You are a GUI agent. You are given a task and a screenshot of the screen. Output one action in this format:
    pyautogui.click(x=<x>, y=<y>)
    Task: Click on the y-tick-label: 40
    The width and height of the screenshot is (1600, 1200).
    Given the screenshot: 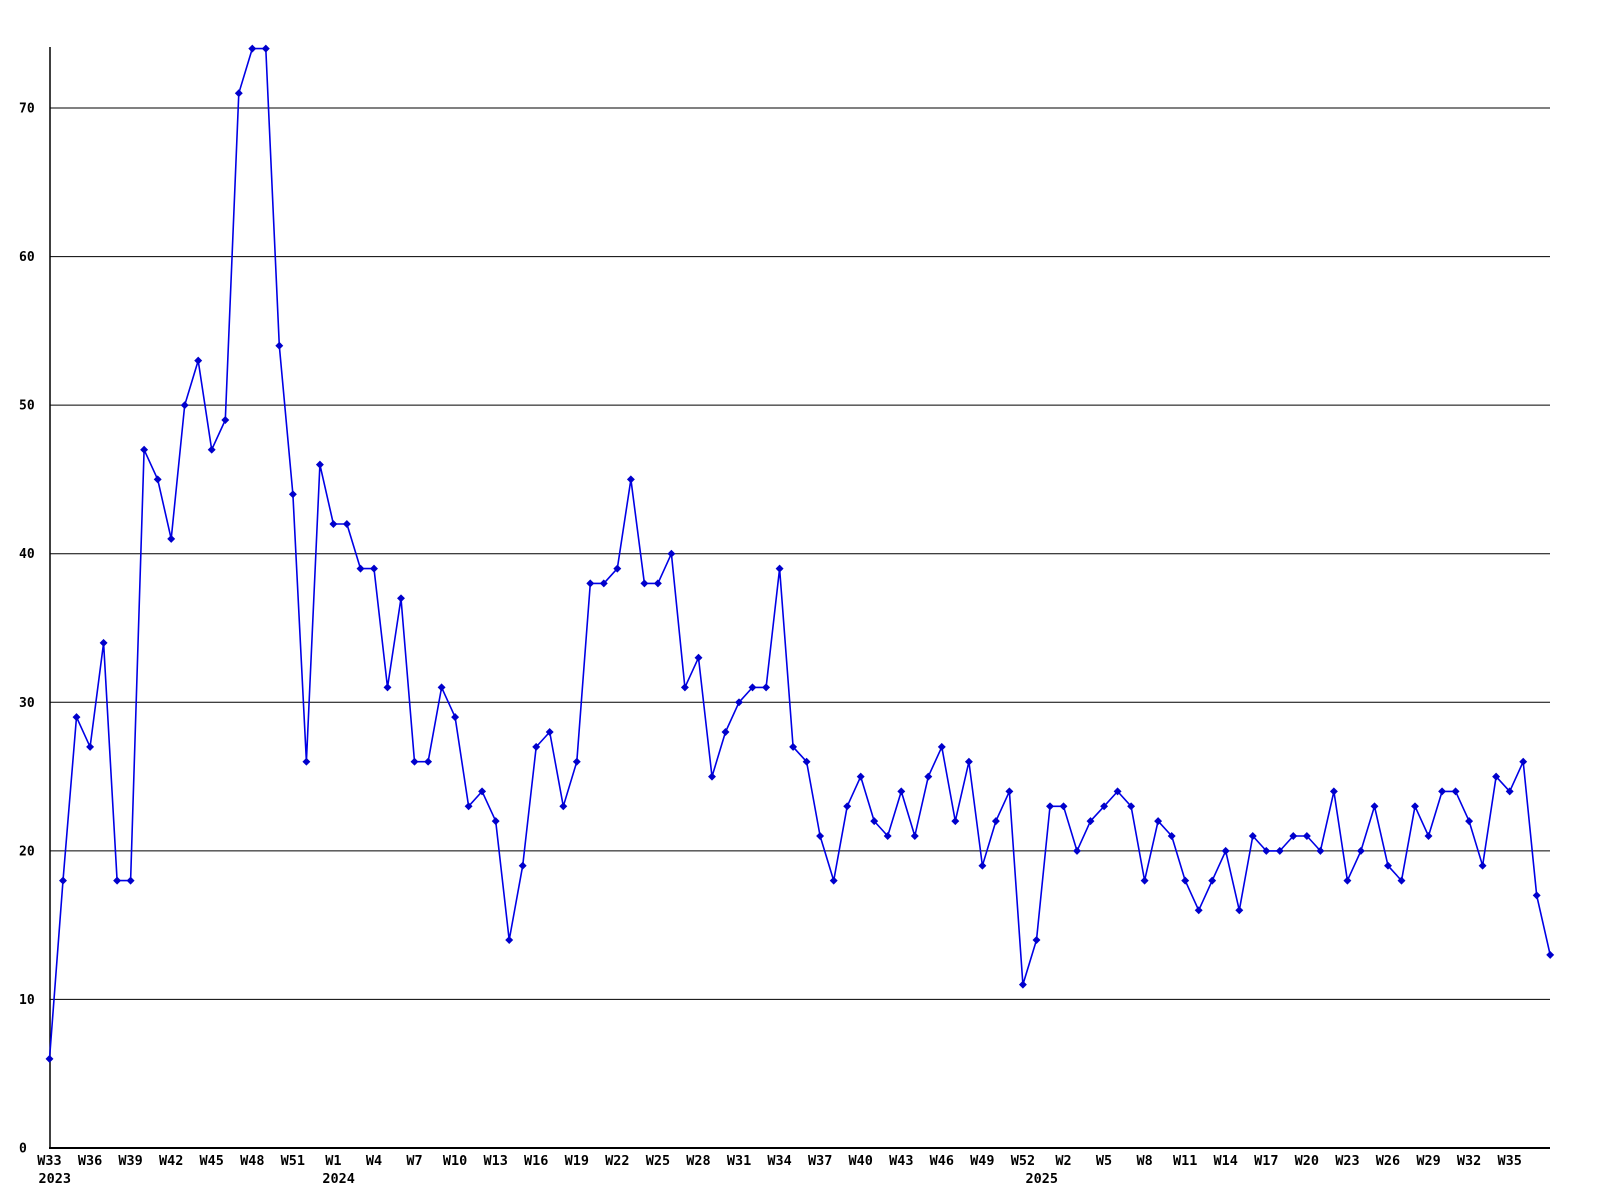 What is the action you would take?
    pyautogui.click(x=27, y=554)
    